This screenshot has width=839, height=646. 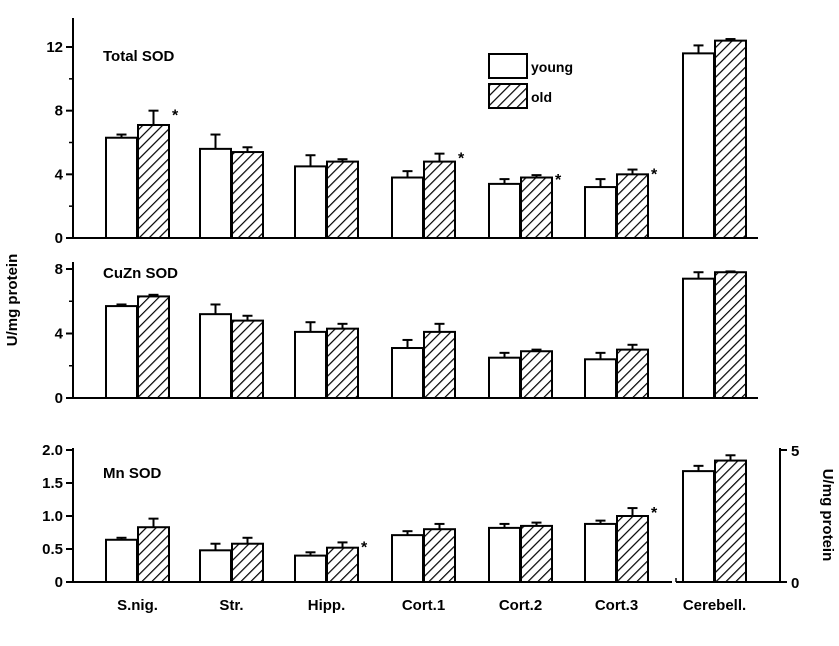 What do you see at coordinates (714, 605) in the screenshot?
I see `x-category-label: Cerebell.` at bounding box center [714, 605].